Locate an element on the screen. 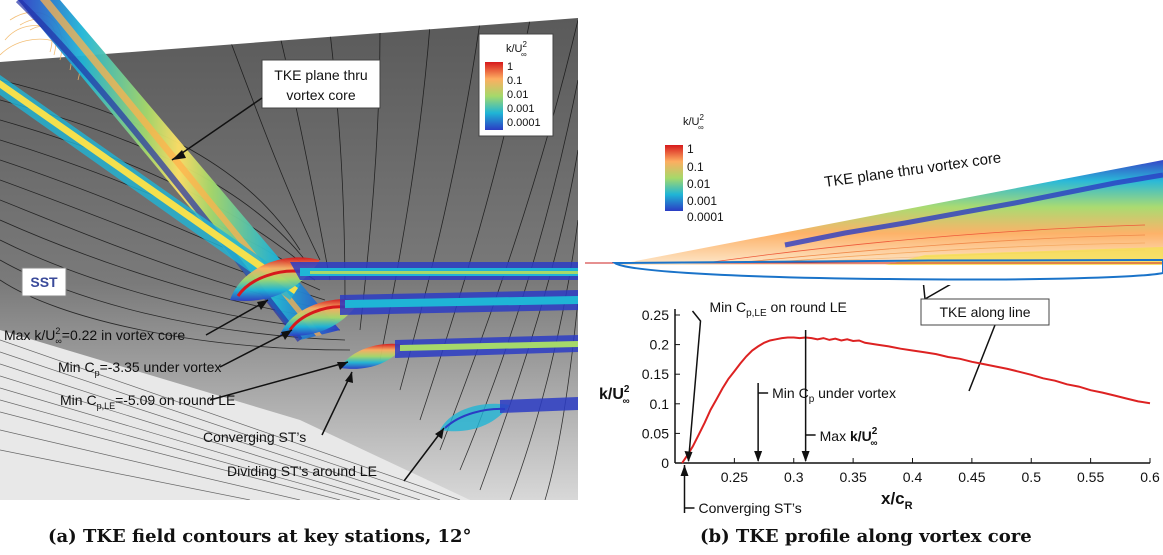 This screenshot has width=1163, height=555. airfoil-outline is located at coordinates (887, 269).